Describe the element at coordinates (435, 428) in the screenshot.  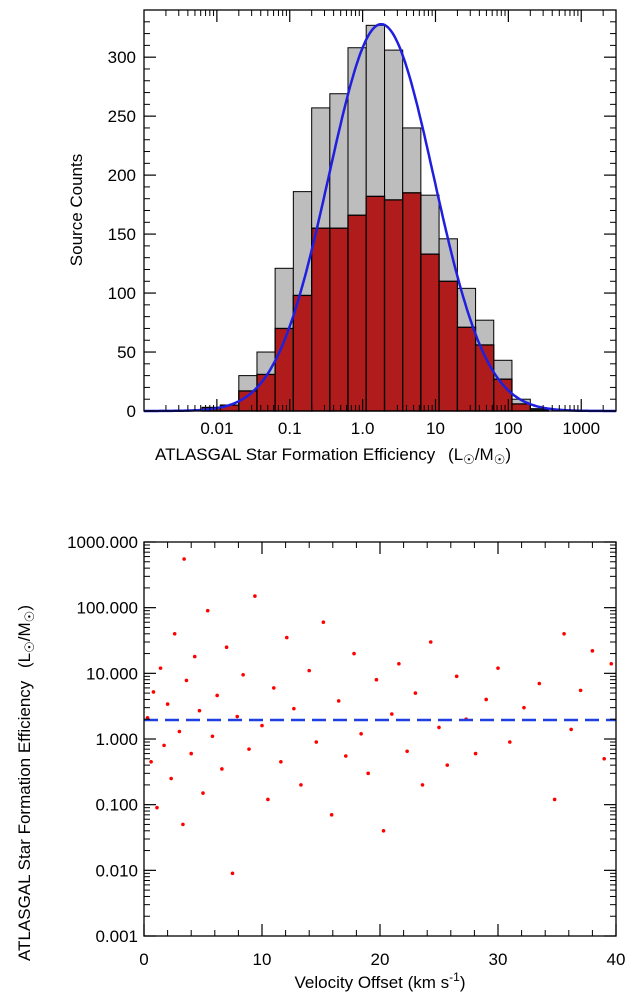
I see `histogram-x-tick-label: 10` at that location.